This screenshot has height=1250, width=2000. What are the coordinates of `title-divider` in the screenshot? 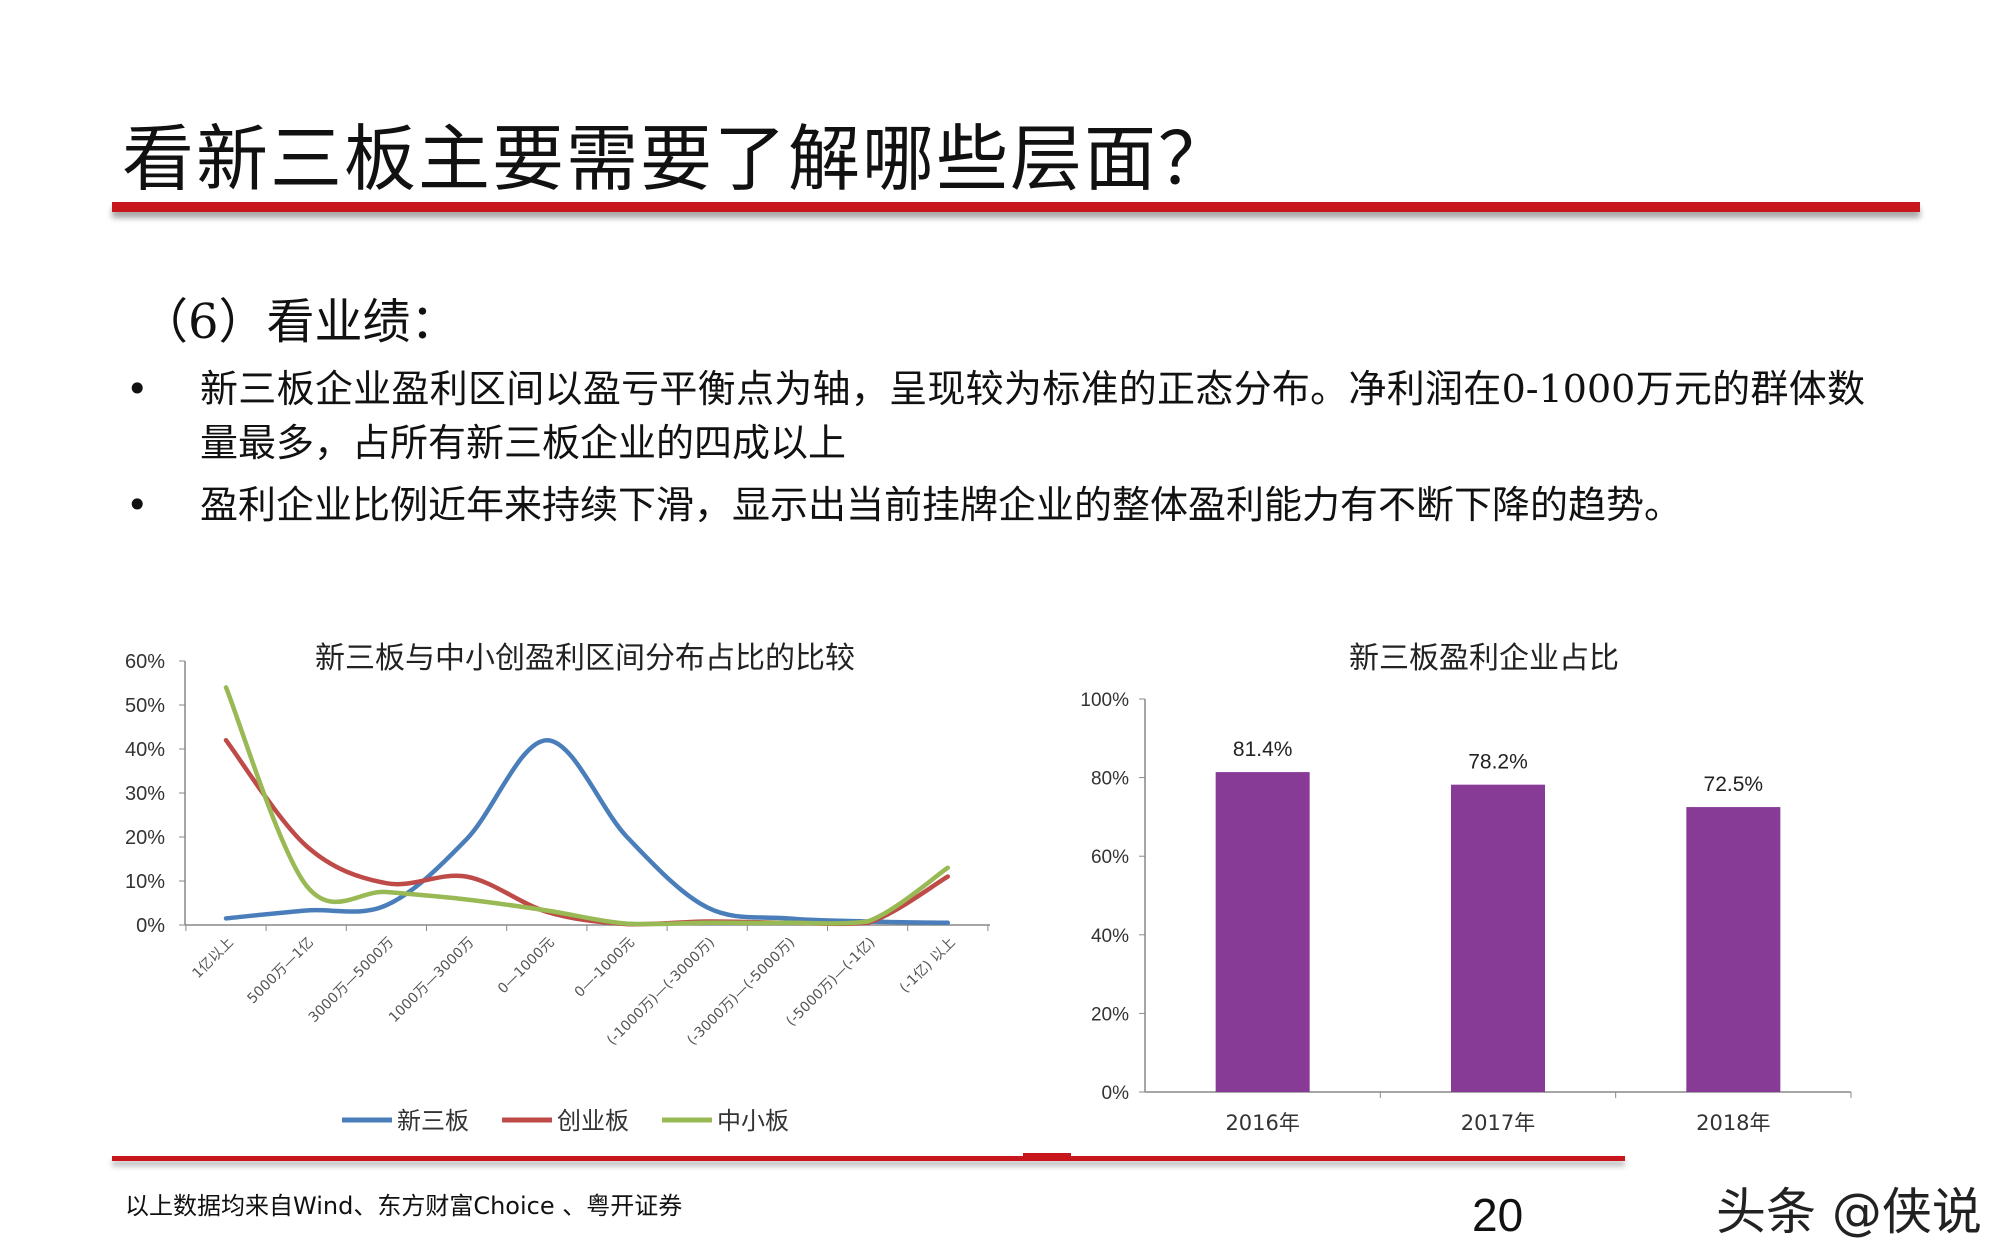 It's located at (1016, 207).